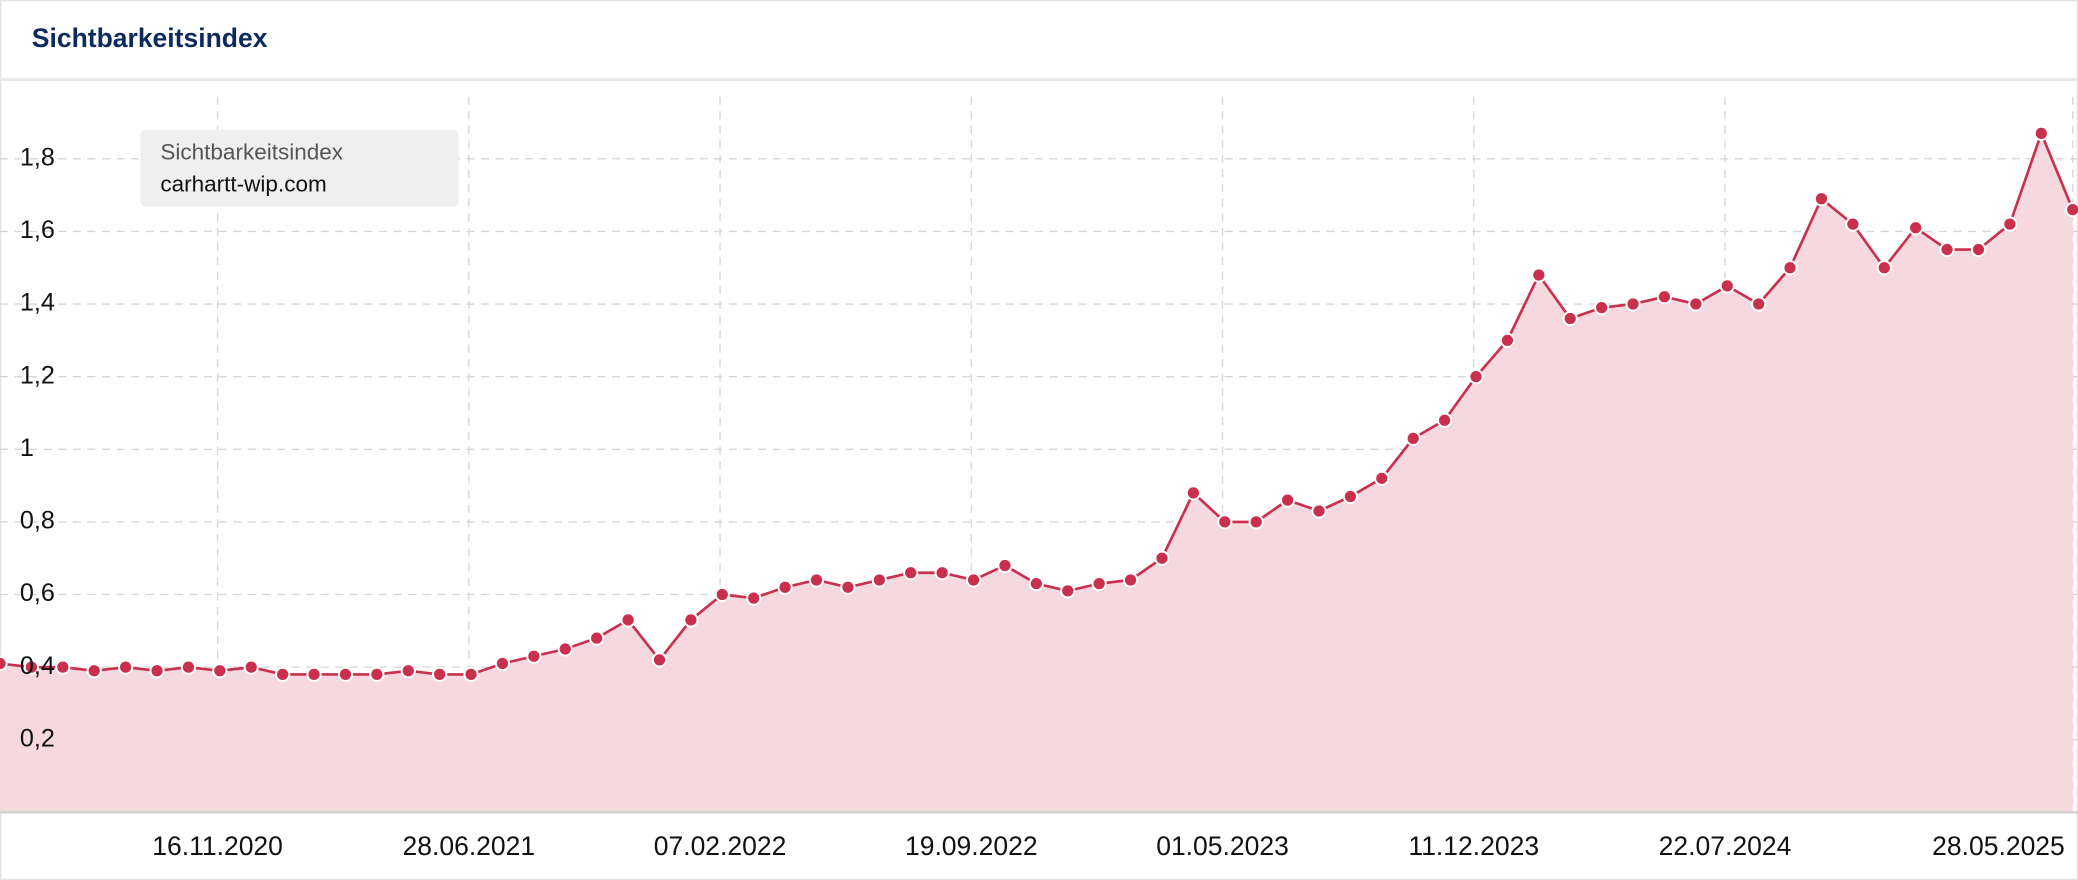  What do you see at coordinates (1998, 846) in the screenshot?
I see `x-tick-label: 28.05.2025` at bounding box center [1998, 846].